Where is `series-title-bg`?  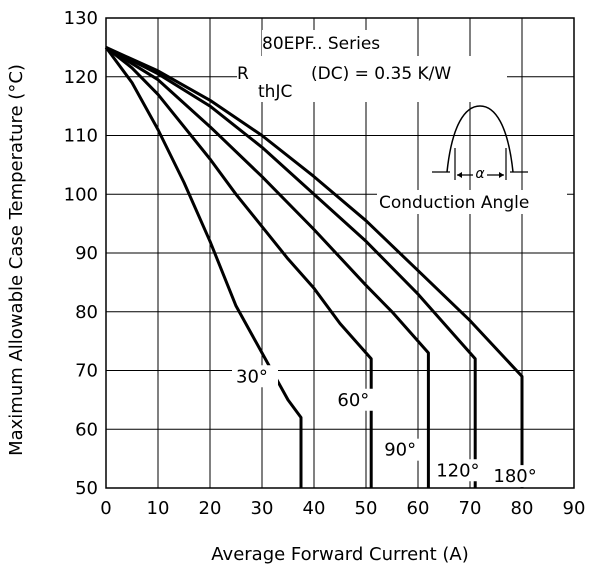 series-title-bg is located at coordinates (332, 43).